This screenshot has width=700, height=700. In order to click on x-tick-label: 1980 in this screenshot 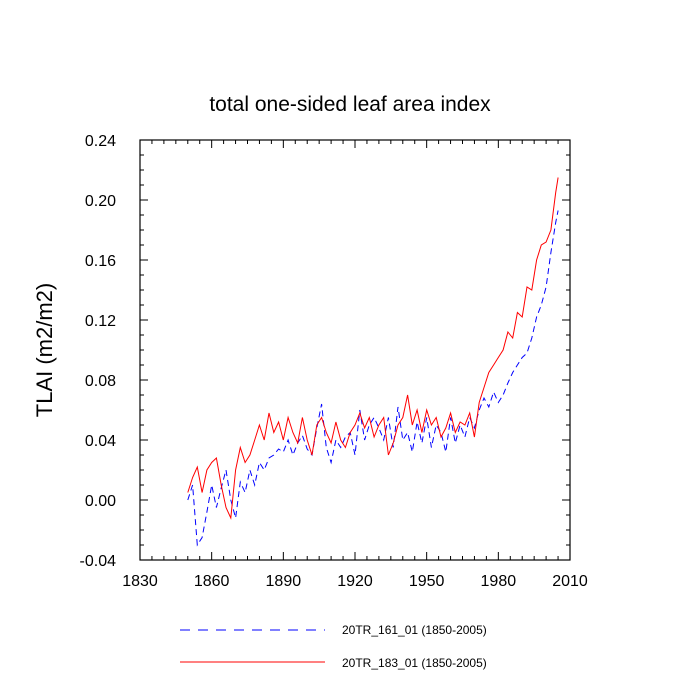, I will do `click(499, 581)`.